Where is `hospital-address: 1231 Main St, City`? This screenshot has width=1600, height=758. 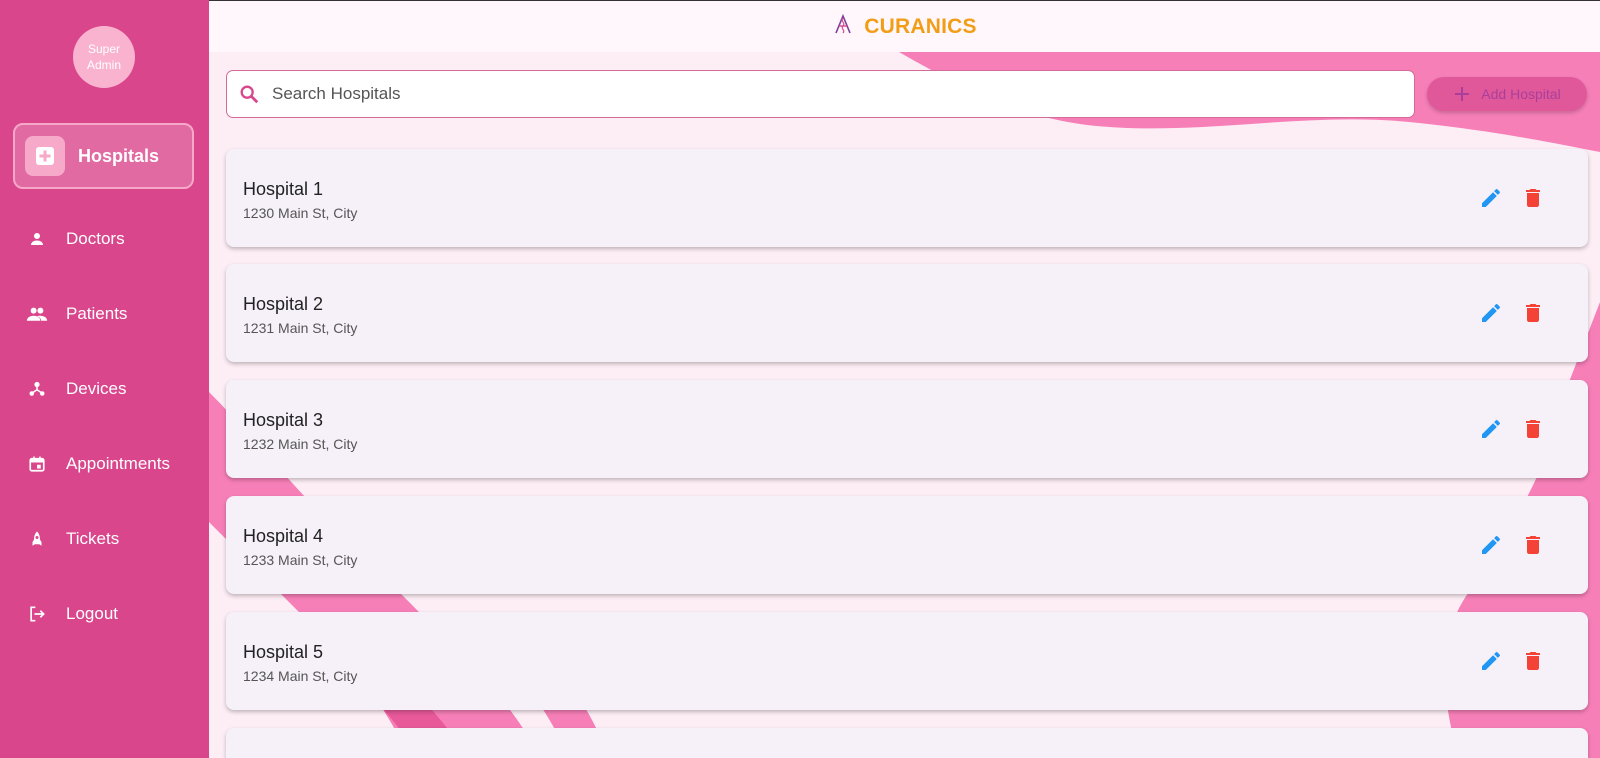 hospital-address: 1231 Main St, City is located at coordinates (300, 328).